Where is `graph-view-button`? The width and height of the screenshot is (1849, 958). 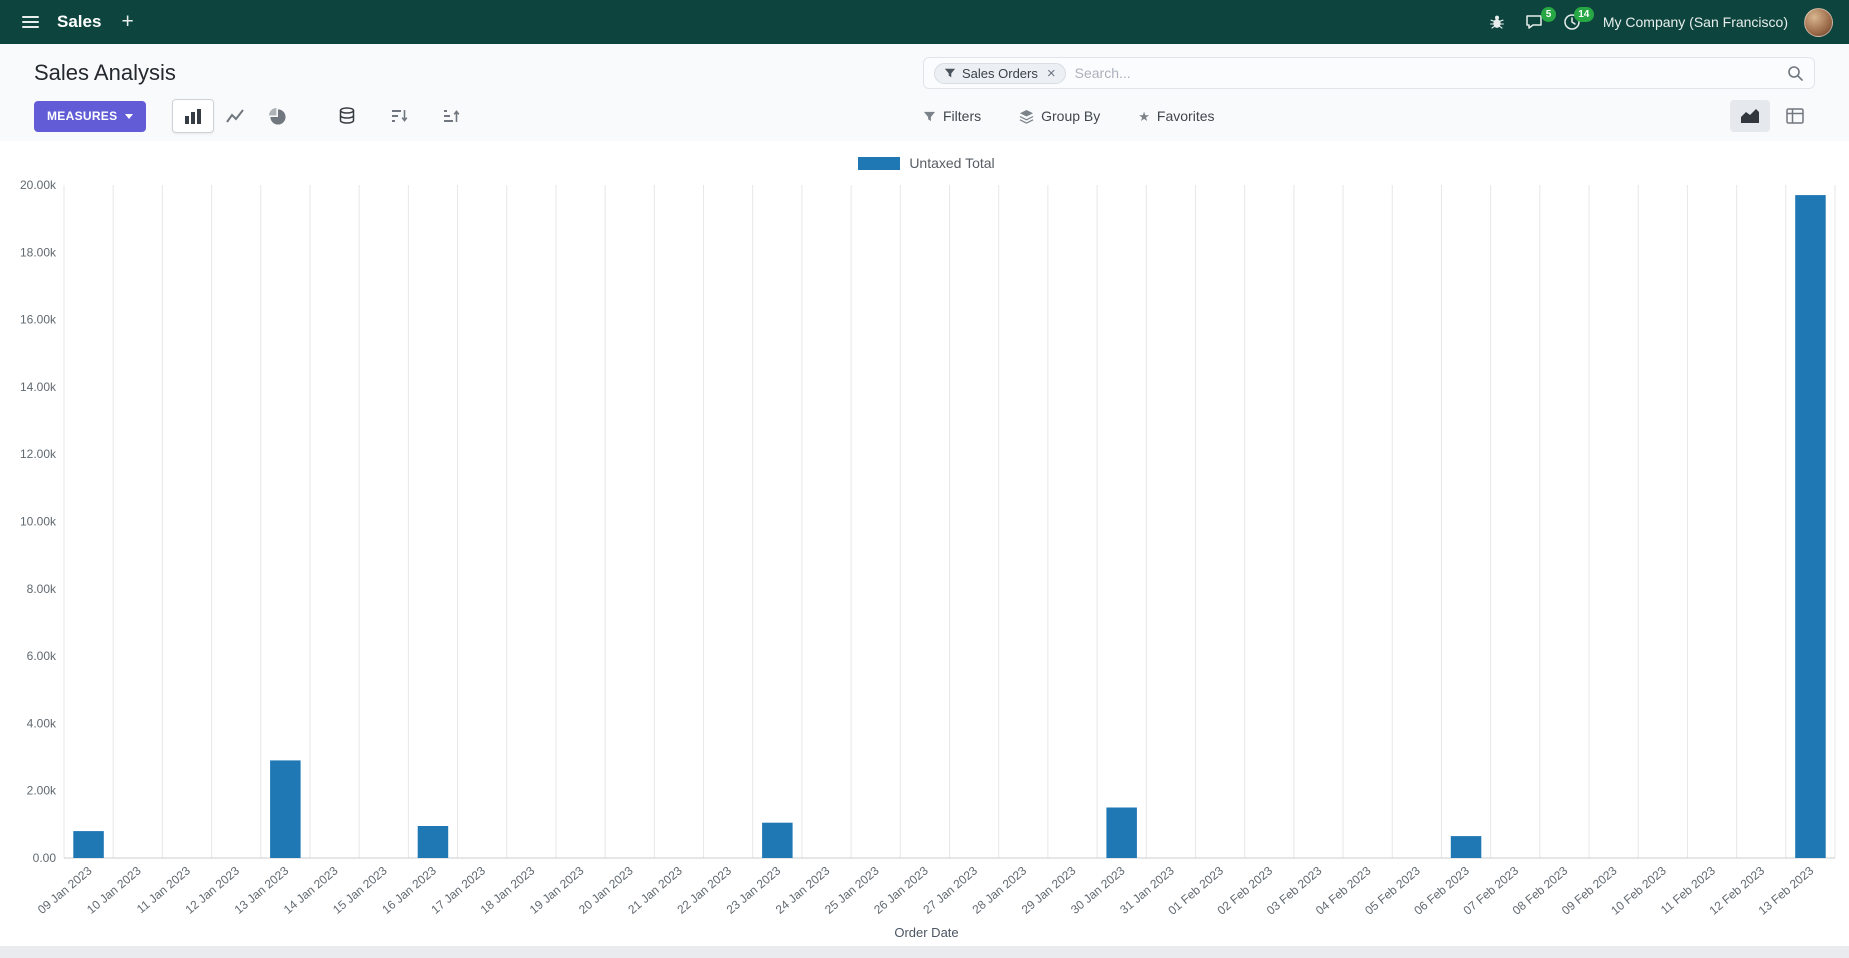 graph-view-button is located at coordinates (1750, 116).